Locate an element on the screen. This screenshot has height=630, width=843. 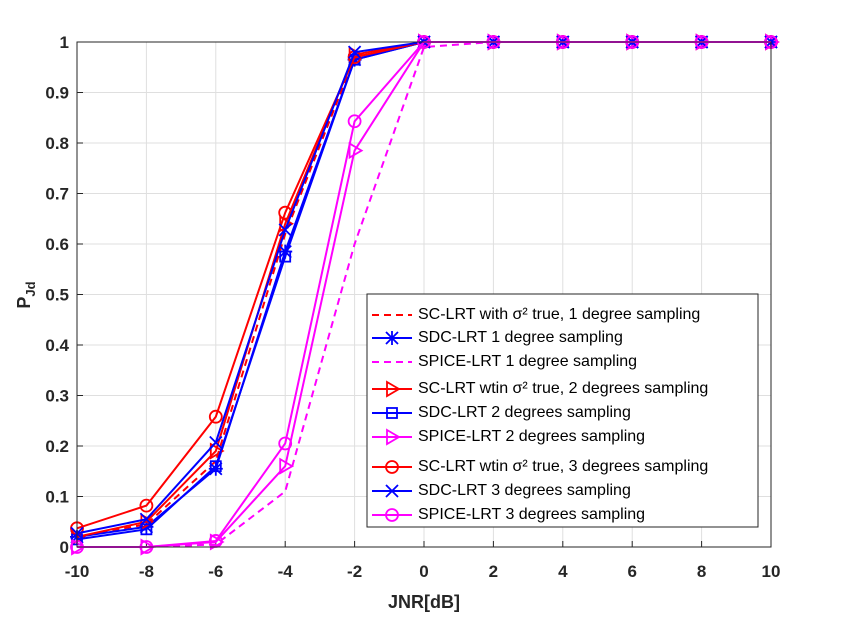
x-tick-label: -2 is located at coordinates (354, 571).